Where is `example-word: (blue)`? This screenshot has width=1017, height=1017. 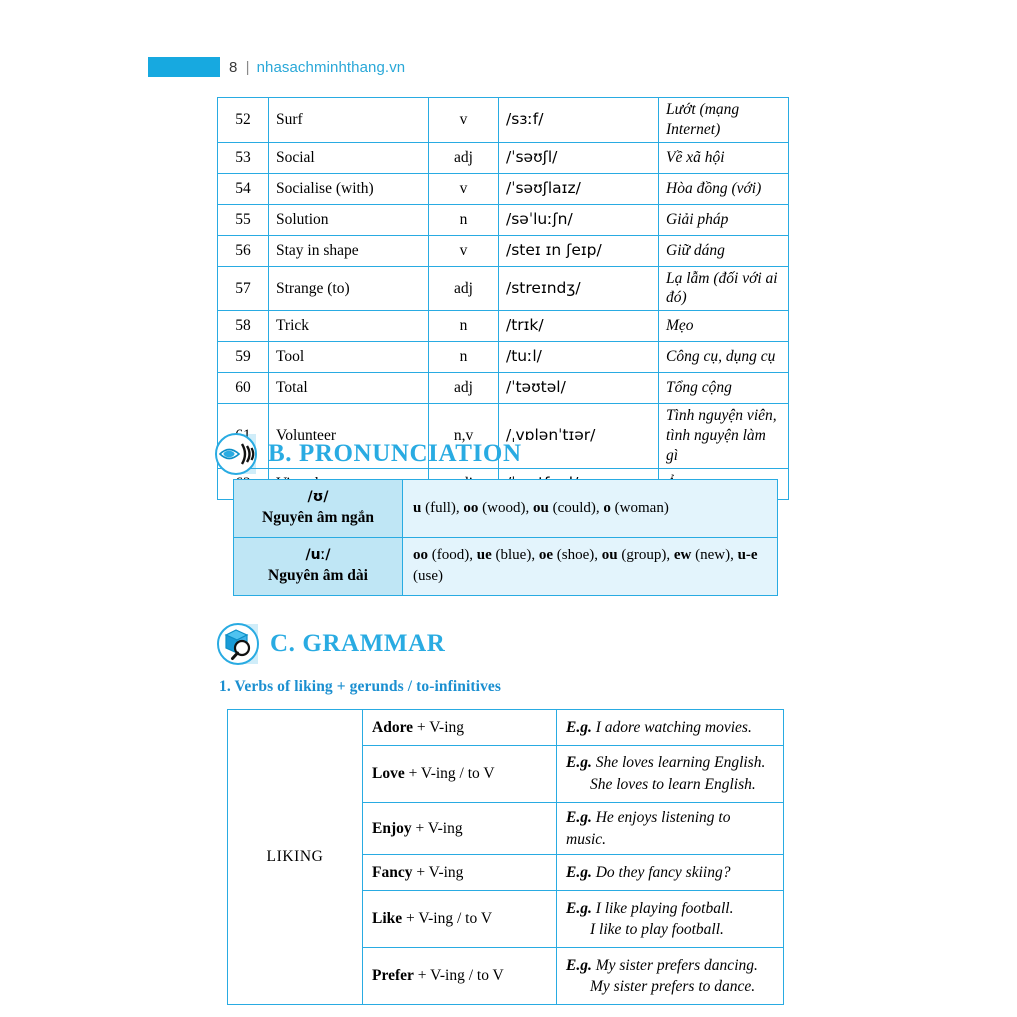 example-word: (blue) is located at coordinates (513, 555).